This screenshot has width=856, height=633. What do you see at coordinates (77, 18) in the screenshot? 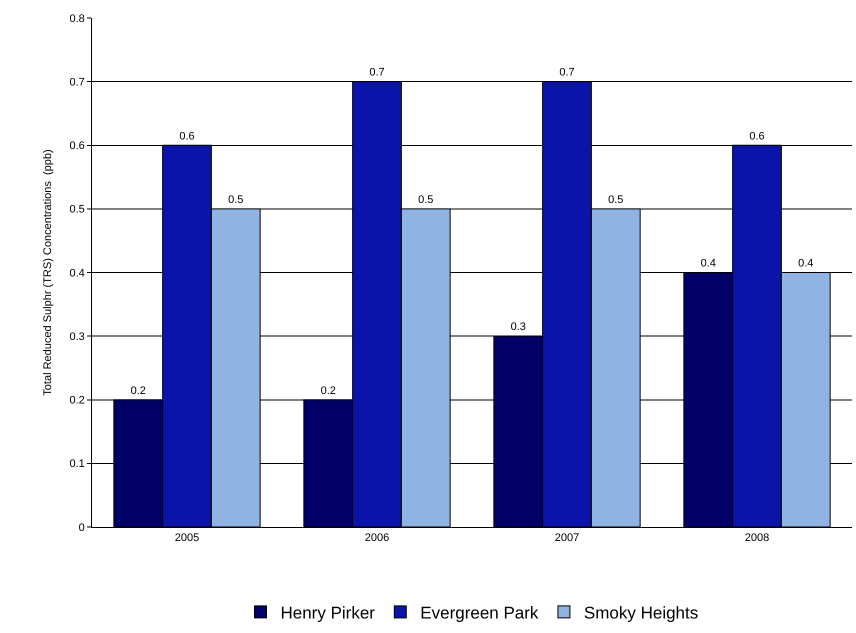
I see `y-tick-label: 0.8` at bounding box center [77, 18].